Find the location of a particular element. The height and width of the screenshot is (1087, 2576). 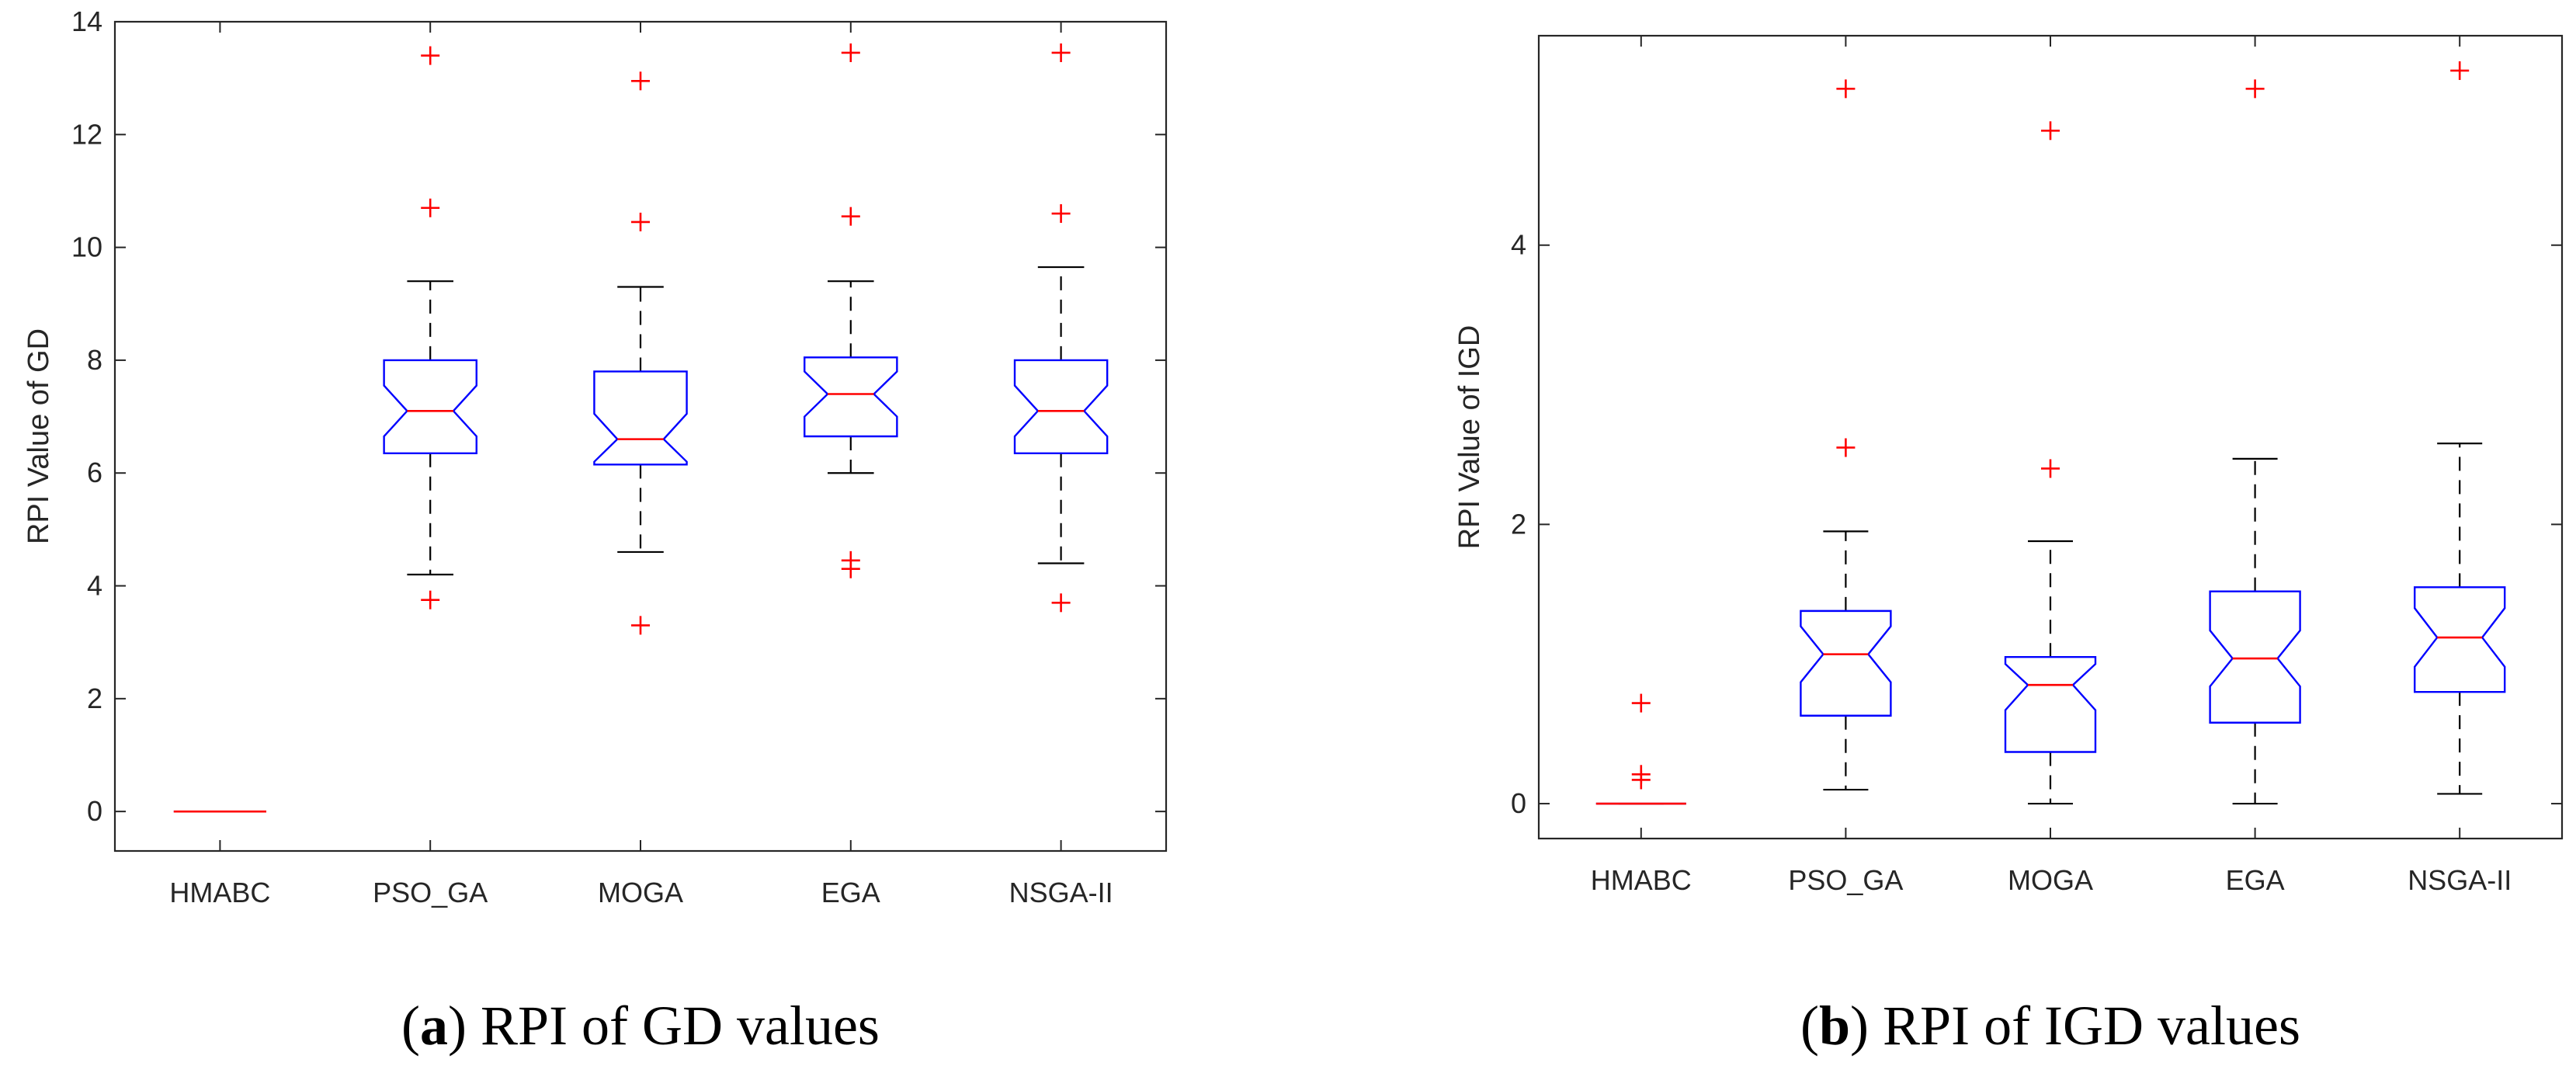

caption-text: RPI of IGD values is located at coordinates (2091, 1026).